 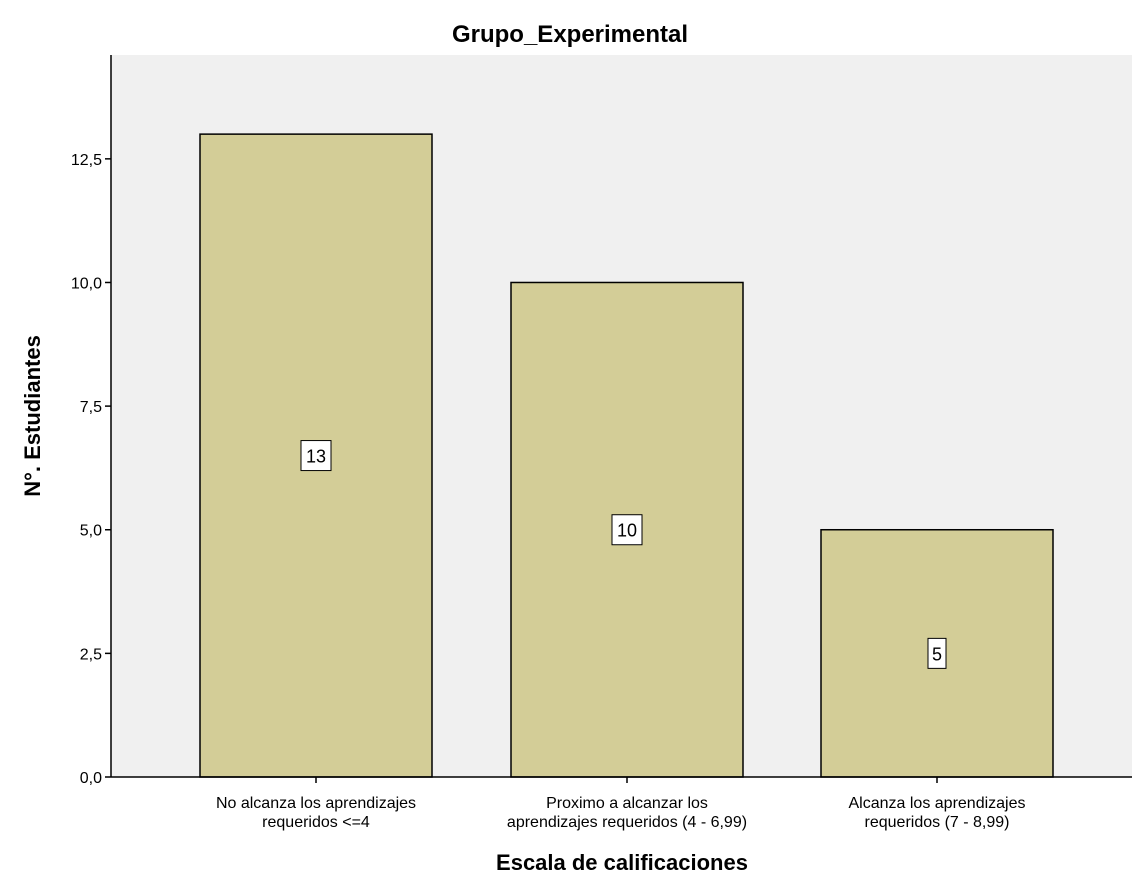 What do you see at coordinates (91, 654) in the screenshot?
I see `y-tick-label: 2,5` at bounding box center [91, 654].